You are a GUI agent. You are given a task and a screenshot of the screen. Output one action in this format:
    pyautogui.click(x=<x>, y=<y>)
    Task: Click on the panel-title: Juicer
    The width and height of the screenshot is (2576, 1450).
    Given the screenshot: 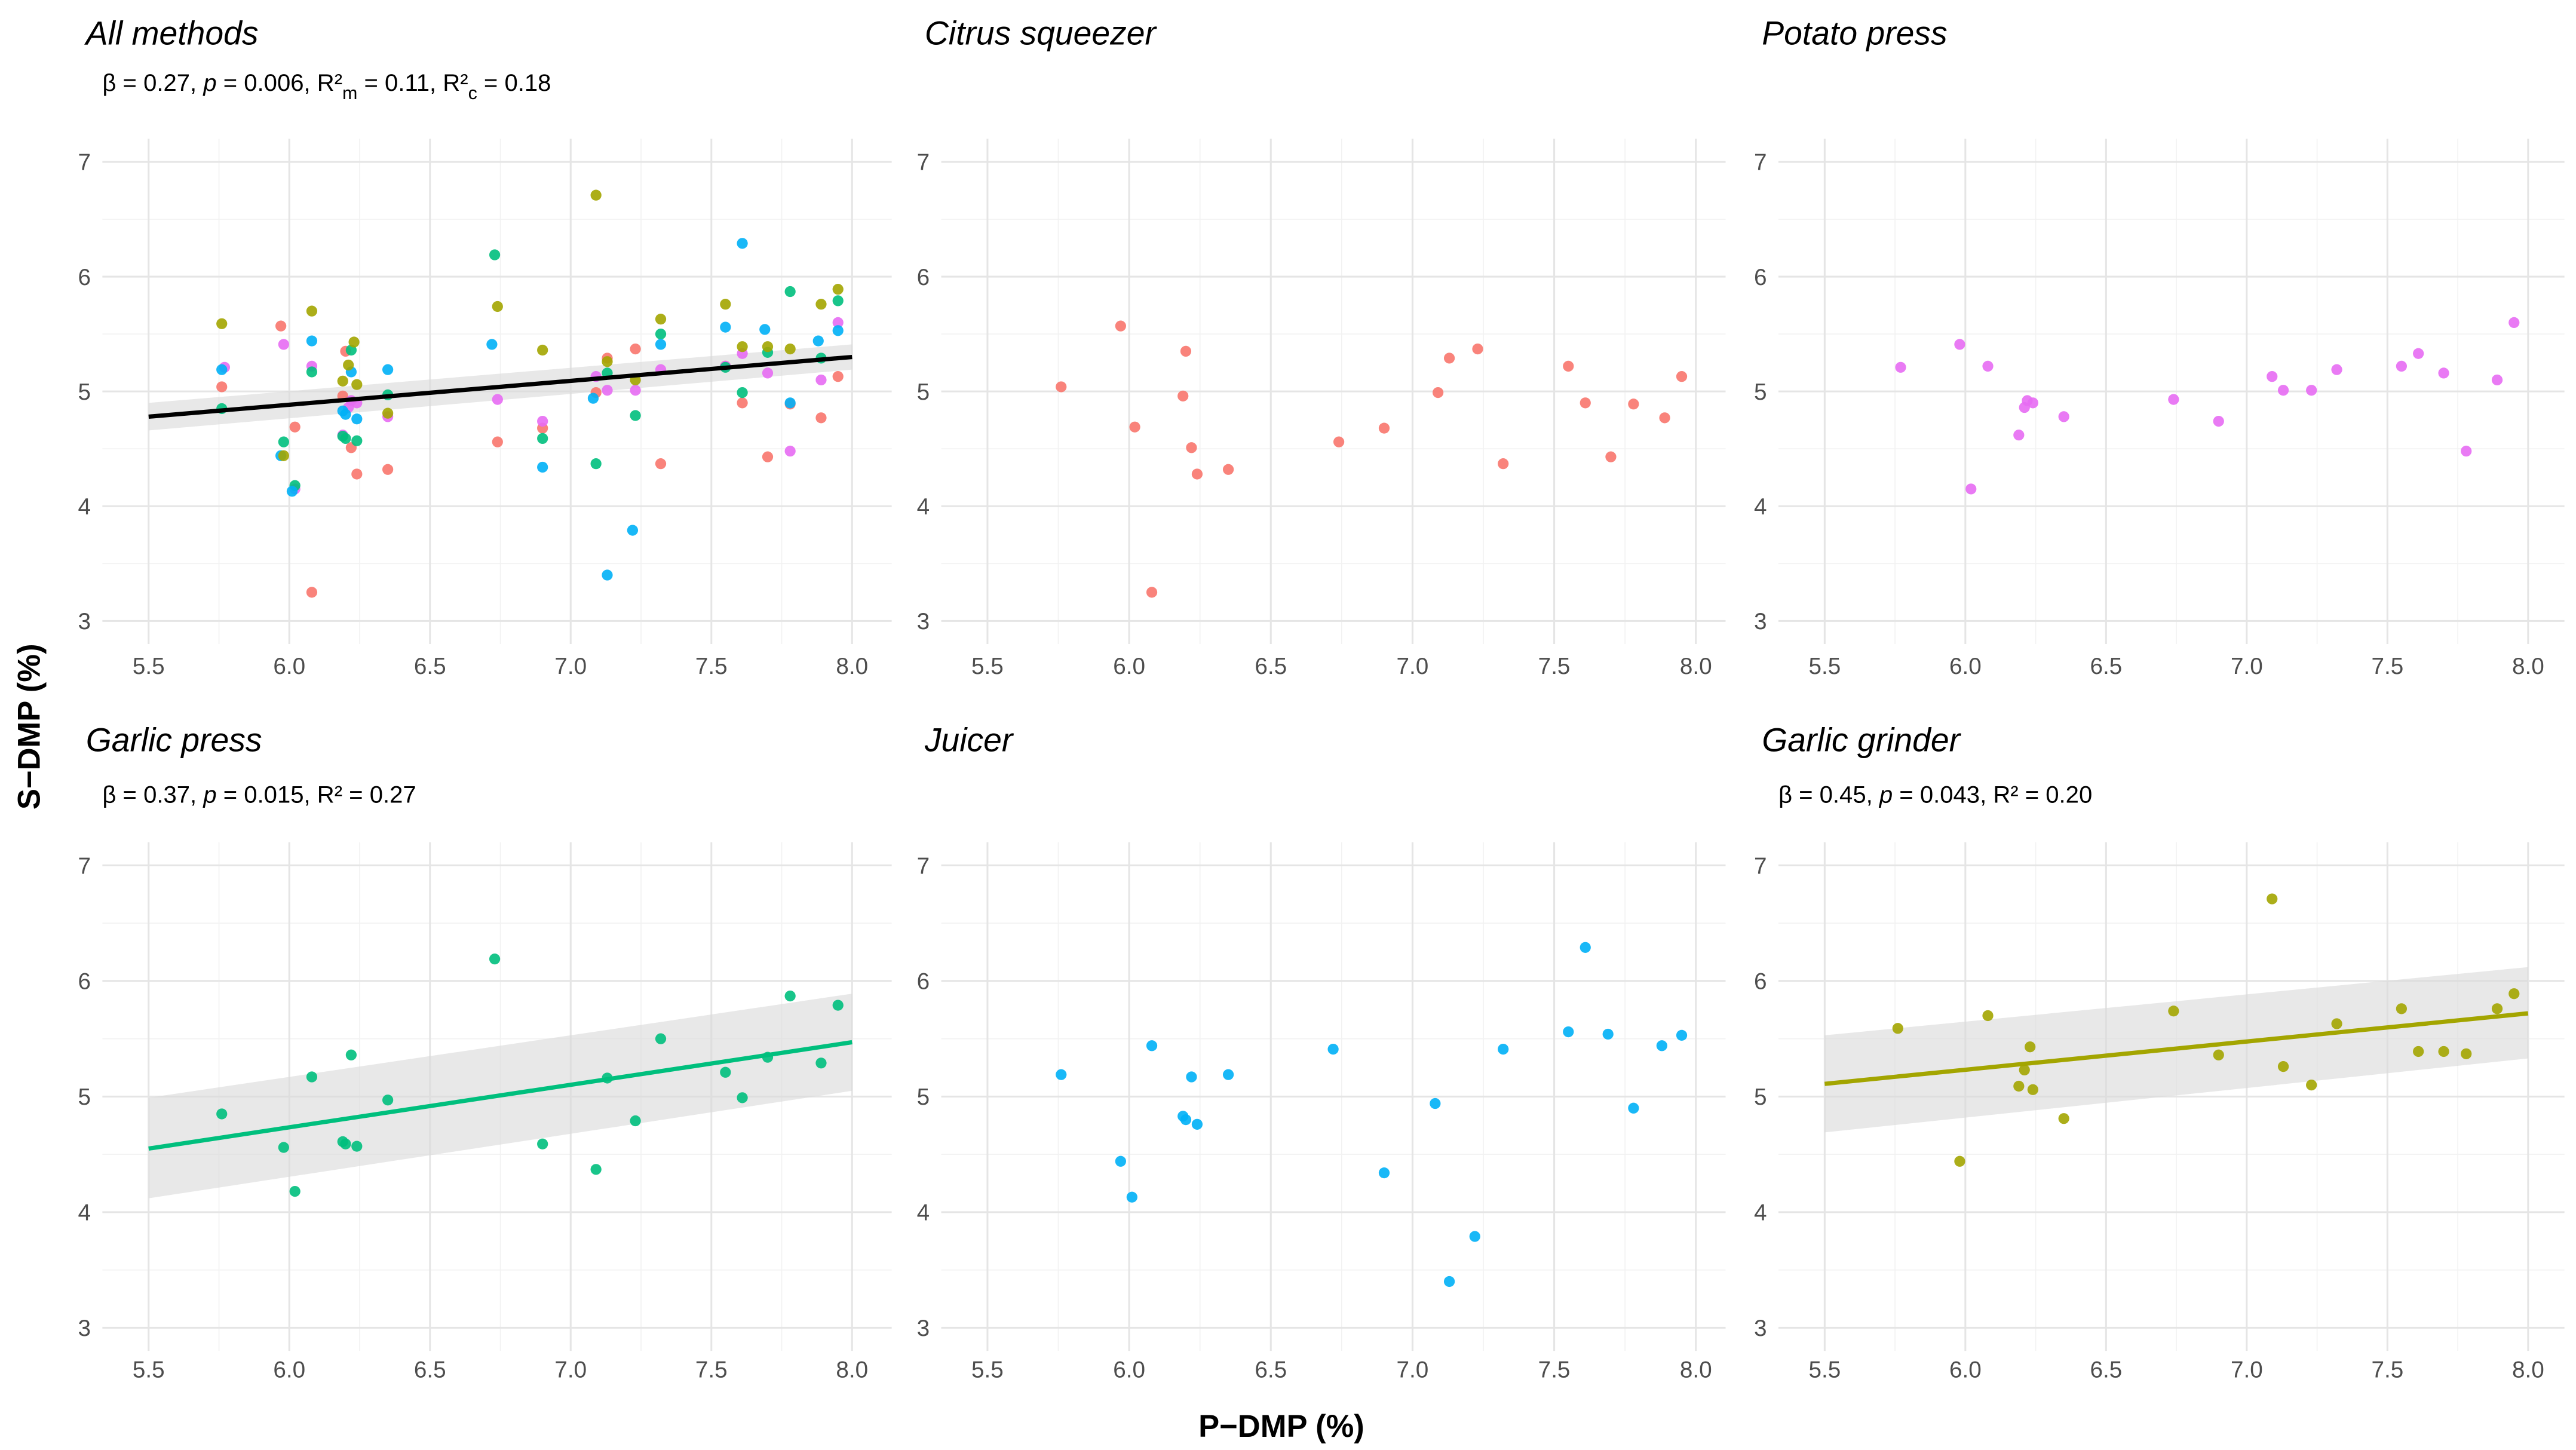 What is the action you would take?
    pyautogui.click(x=969, y=741)
    